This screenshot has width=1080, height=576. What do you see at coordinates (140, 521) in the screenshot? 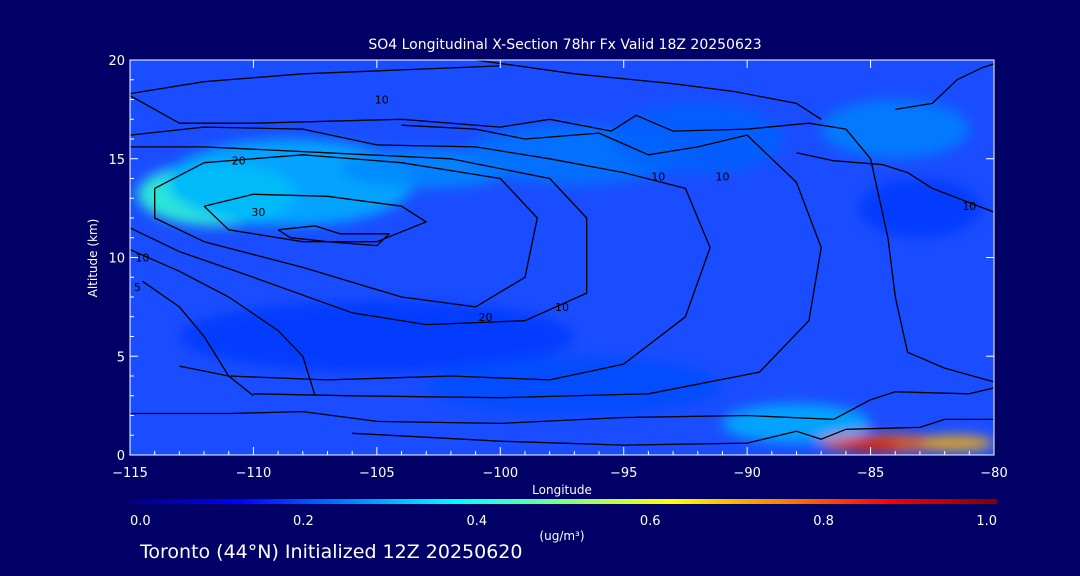
I see `colorbar-tick-label: 0.0` at bounding box center [140, 521].